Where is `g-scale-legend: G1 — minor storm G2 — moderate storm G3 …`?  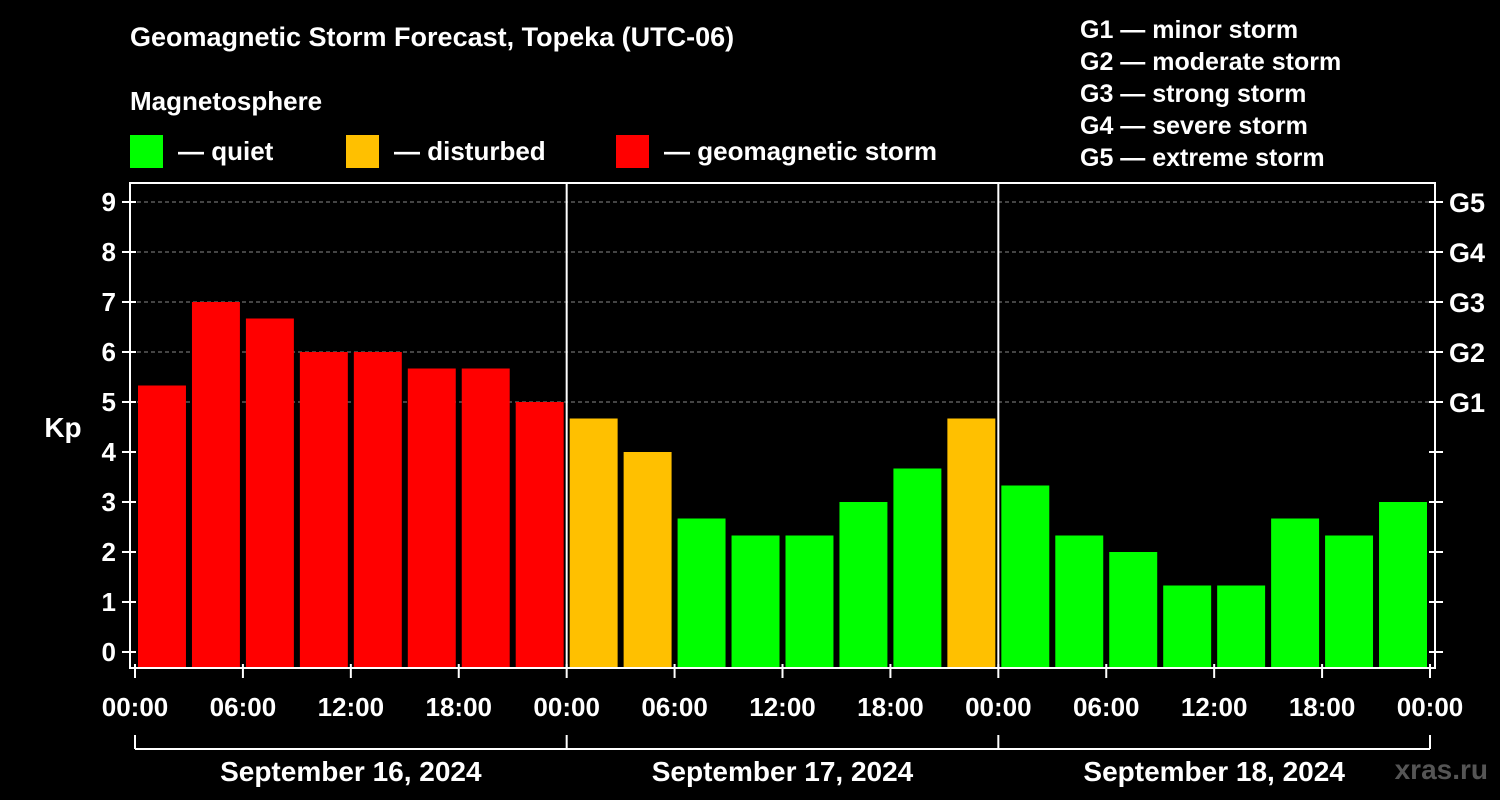 g-scale-legend: G1 — minor storm G2 — moderate storm G3 … is located at coordinates (1210, 94).